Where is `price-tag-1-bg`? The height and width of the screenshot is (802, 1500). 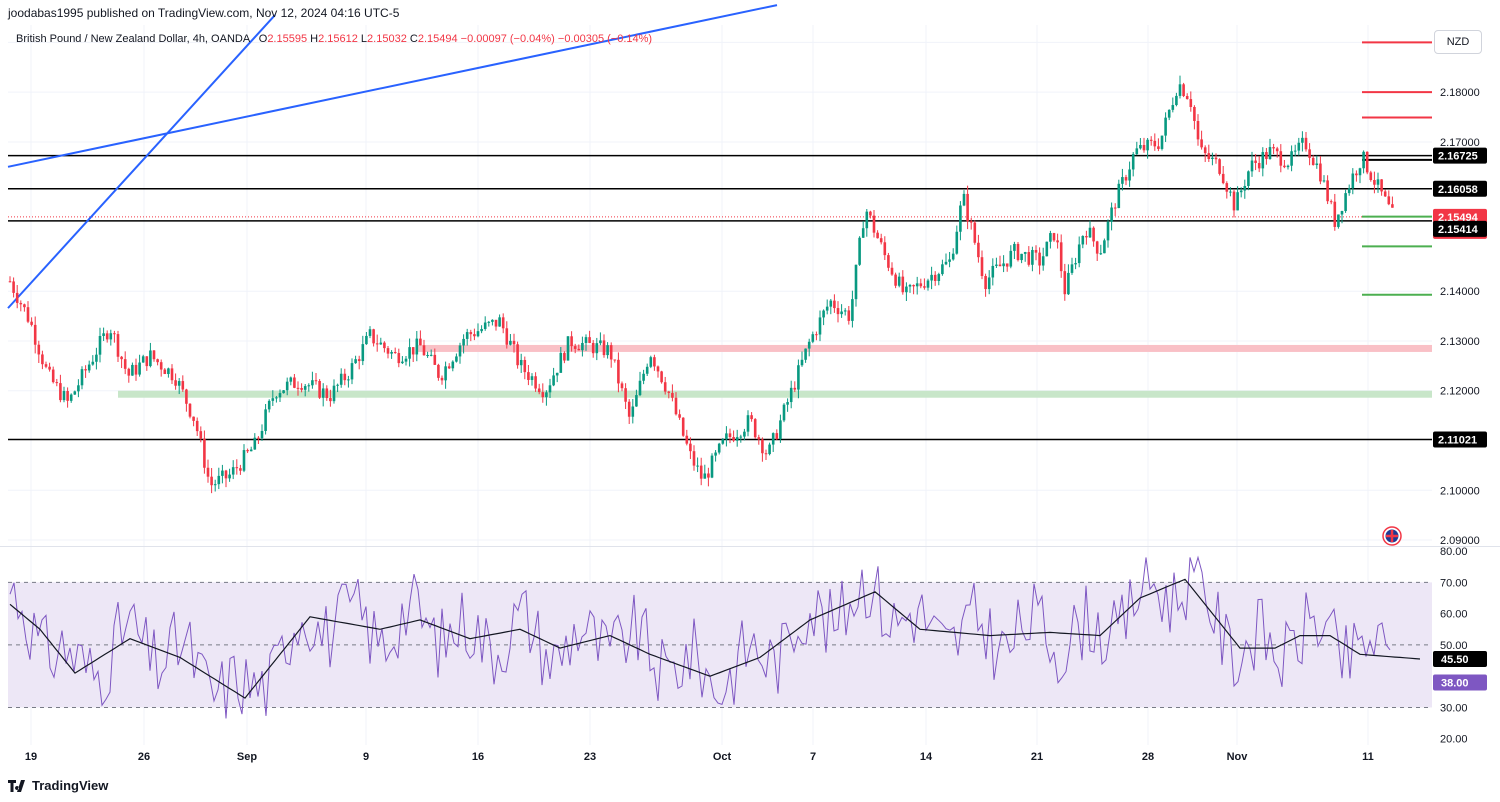
price-tag-1-bg is located at coordinates (1460, 155).